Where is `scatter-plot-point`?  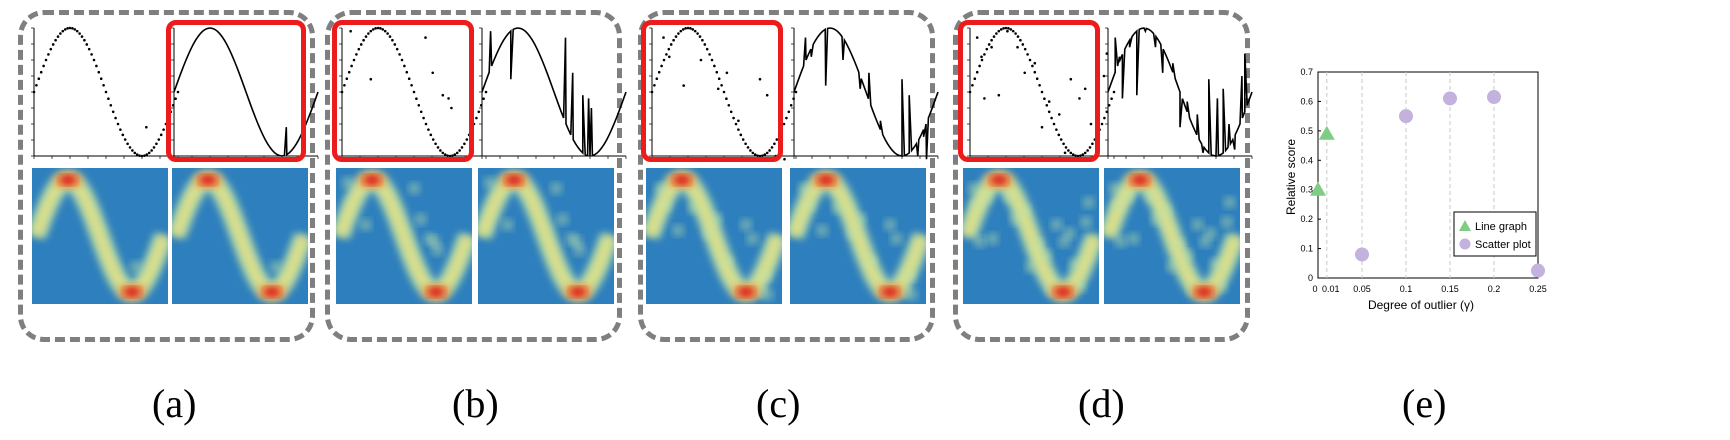
scatter-plot-point is located at coordinates (1494, 97).